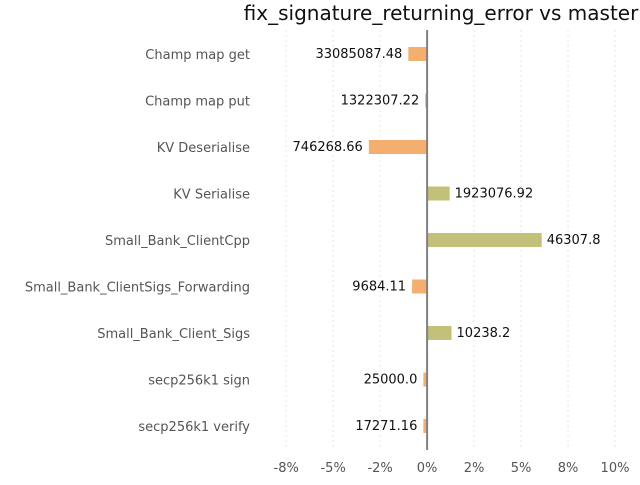  What do you see at coordinates (427, 468) in the screenshot?
I see `x-tick-label: 0%` at bounding box center [427, 468].